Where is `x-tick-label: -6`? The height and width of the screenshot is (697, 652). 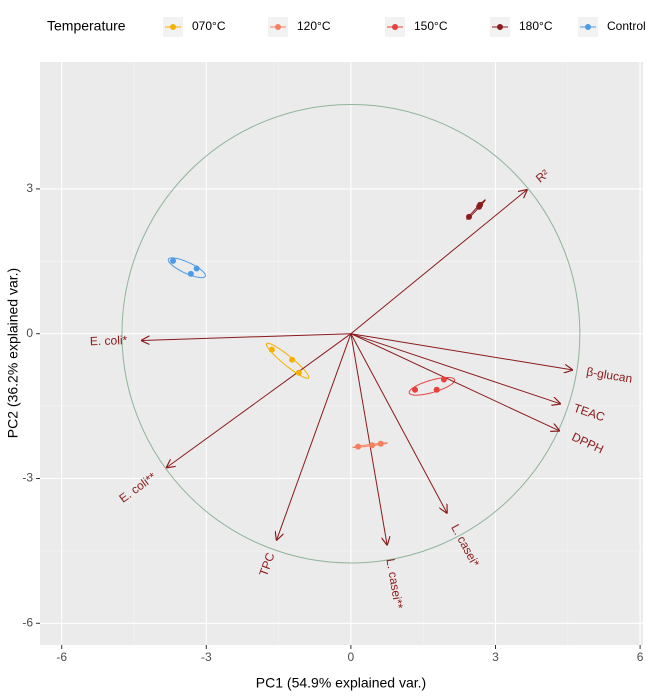 x-tick-label: -6 is located at coordinates (61, 657).